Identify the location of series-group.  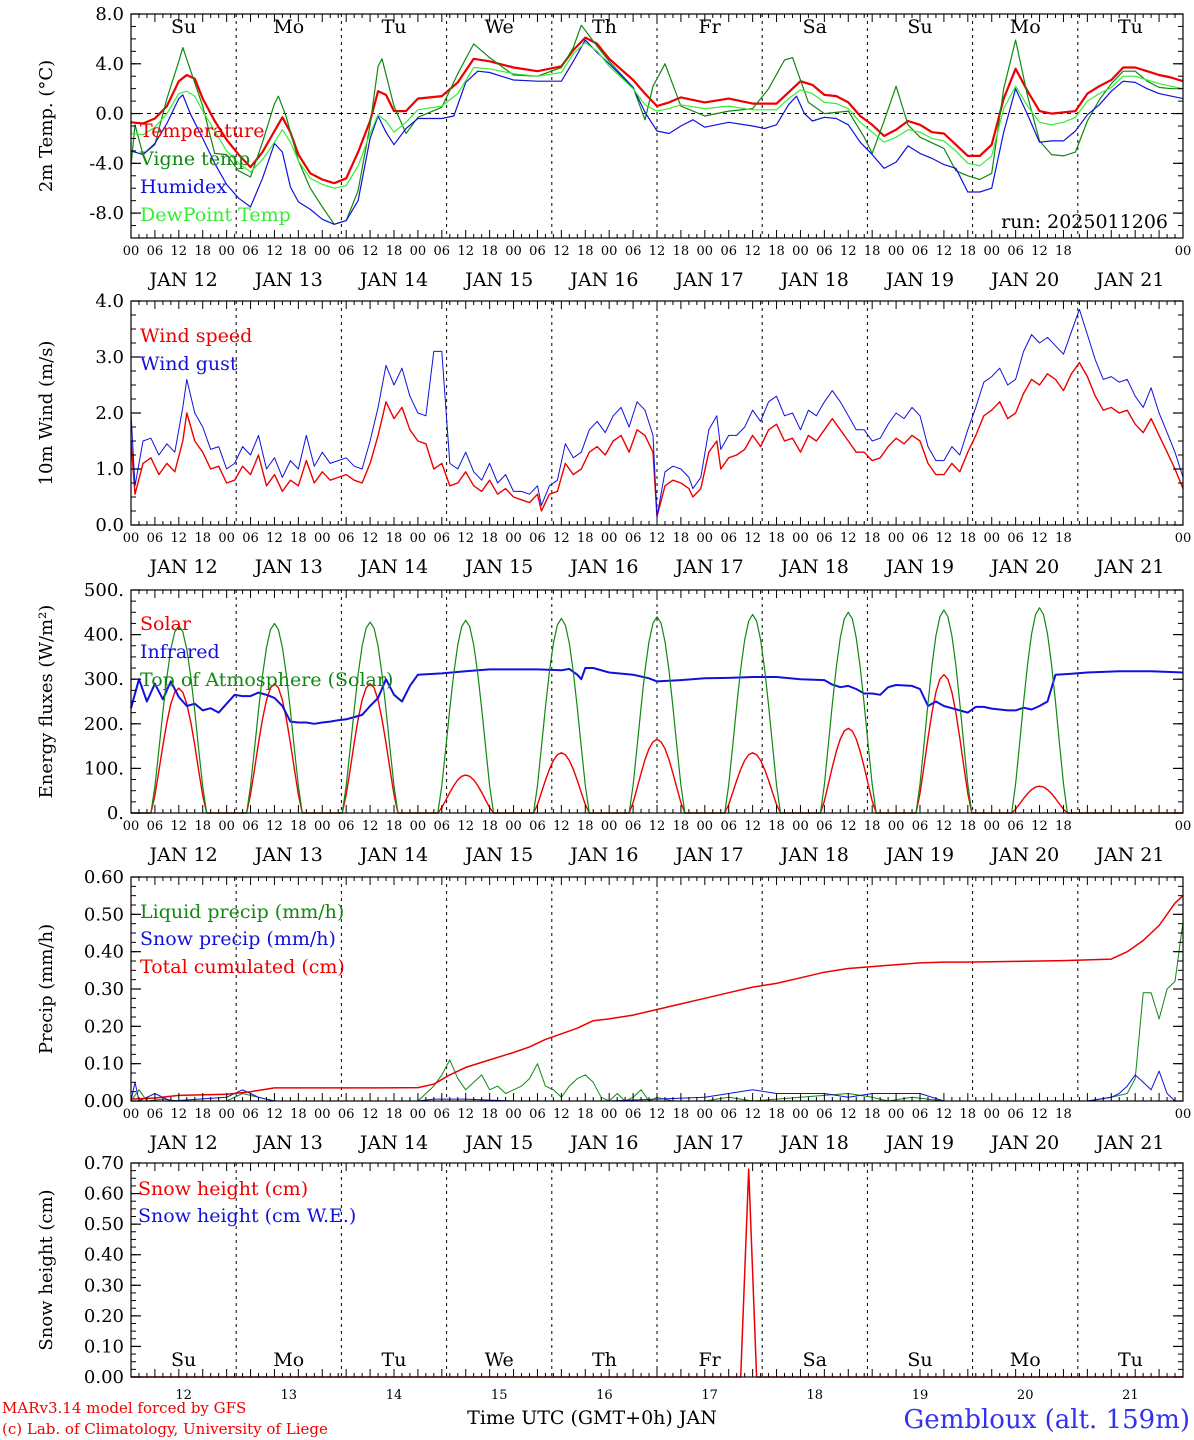
(657, 124).